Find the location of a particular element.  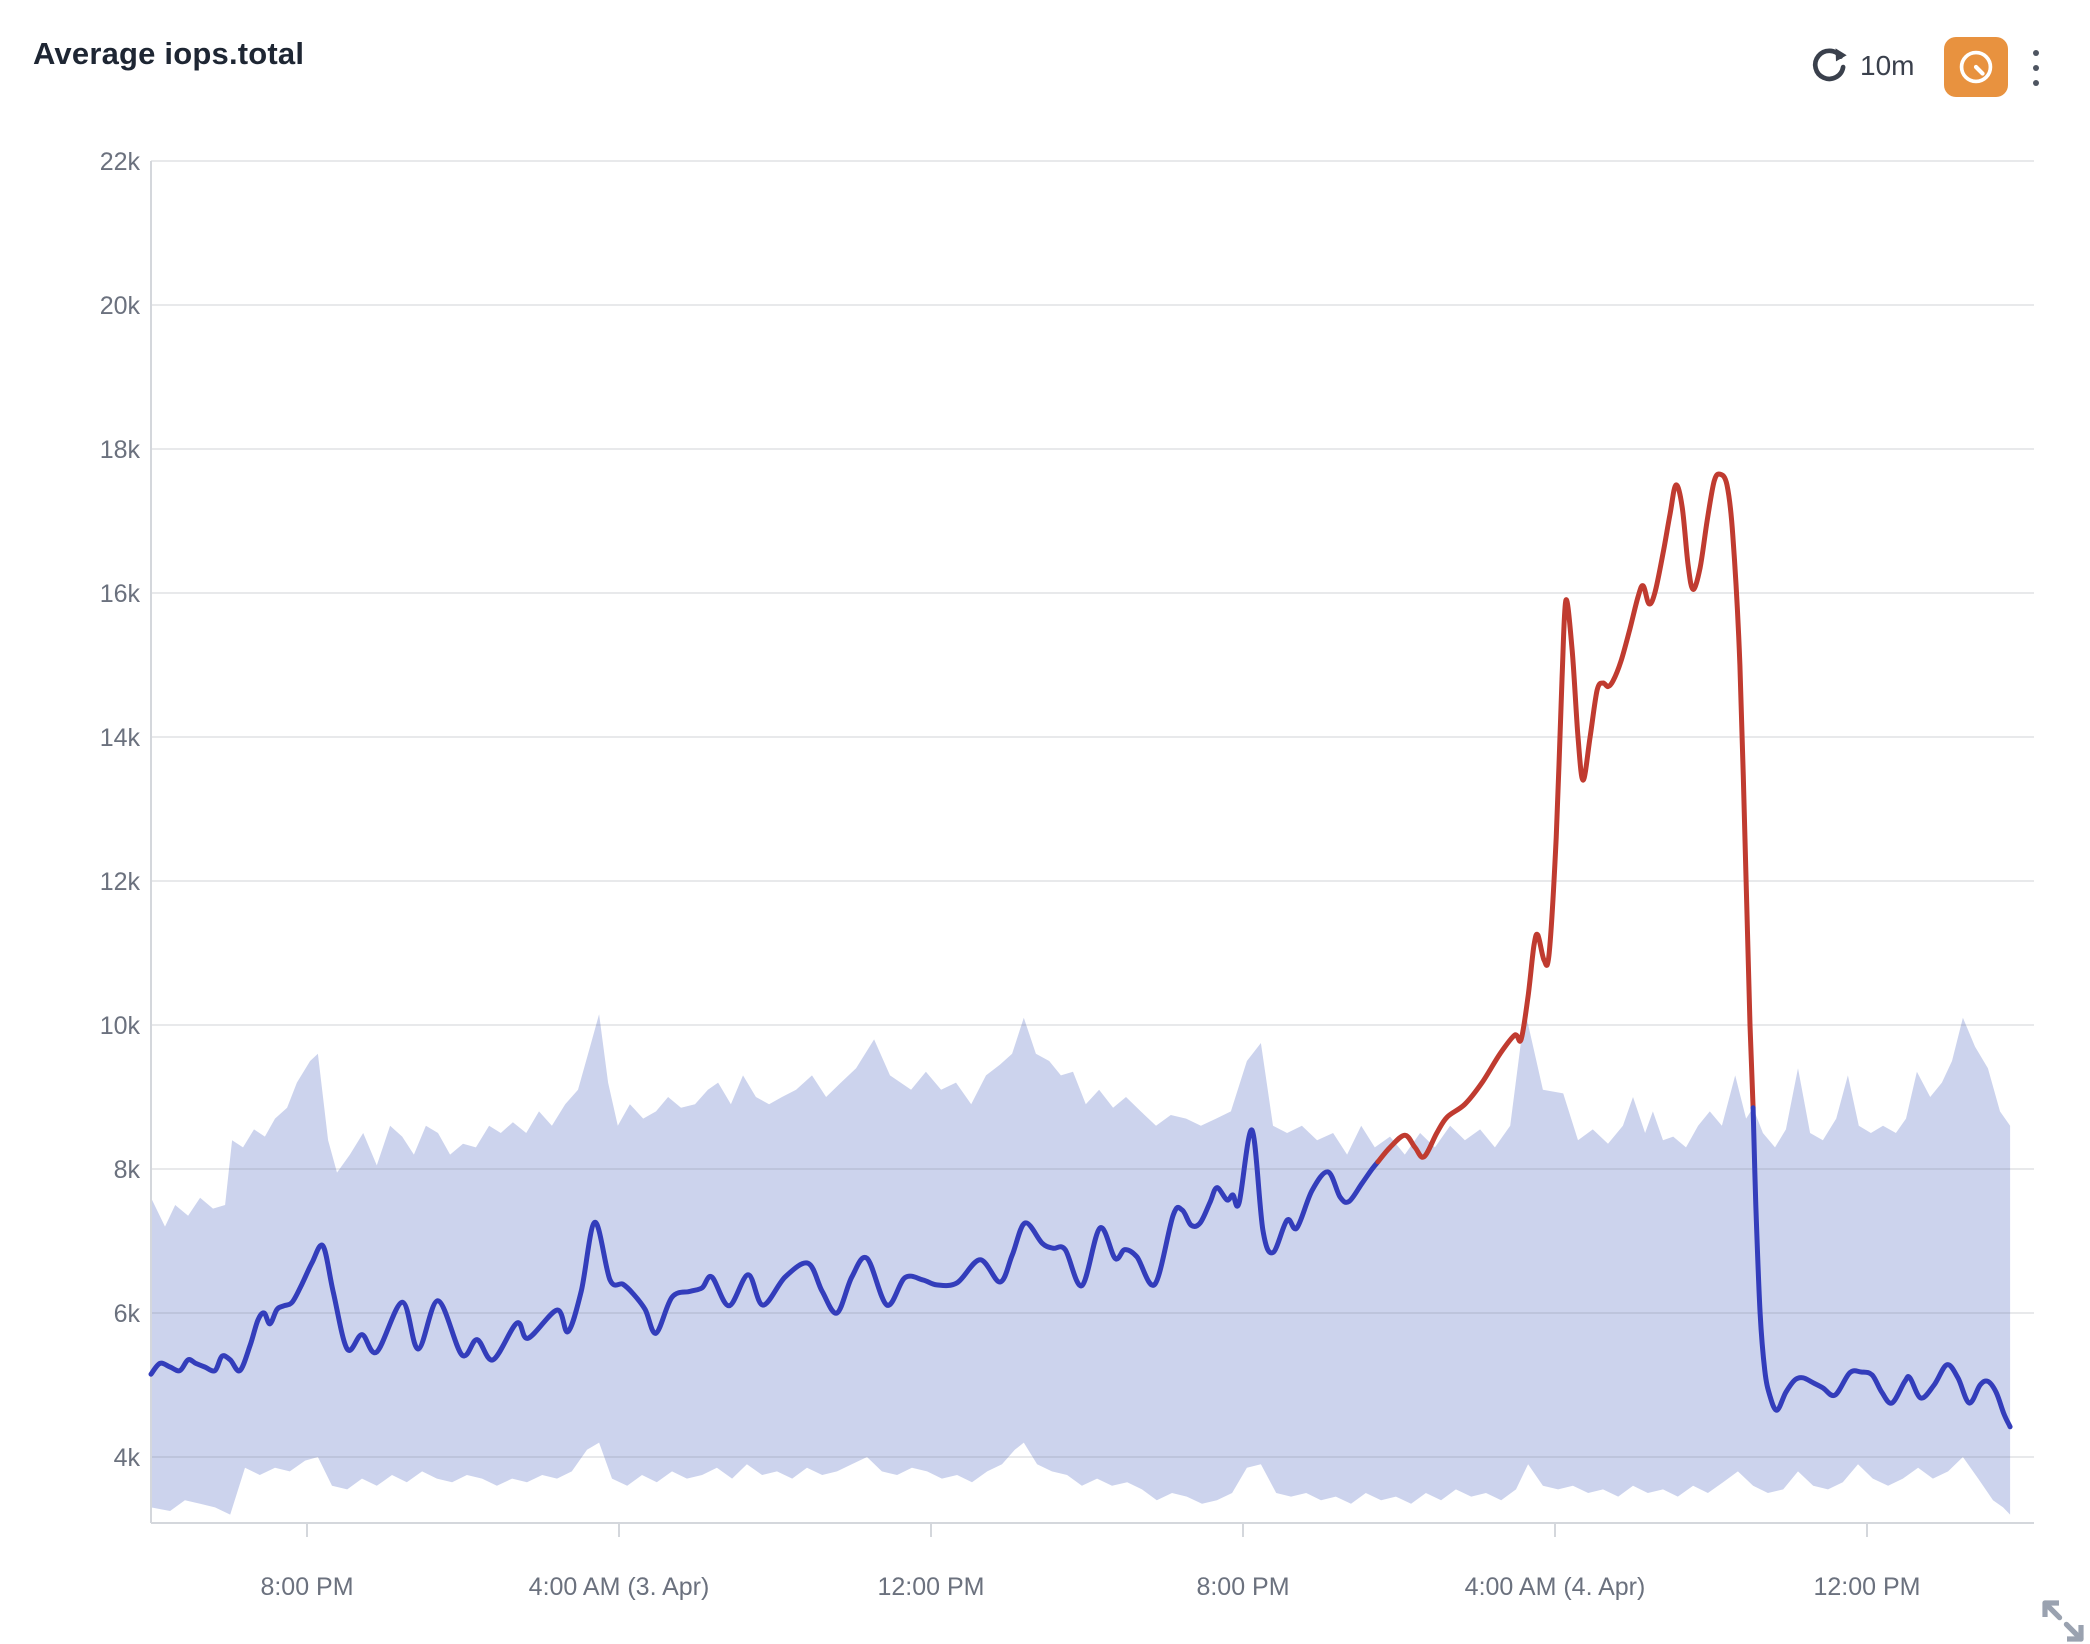

expand-button is located at coordinates (2063, 1621).